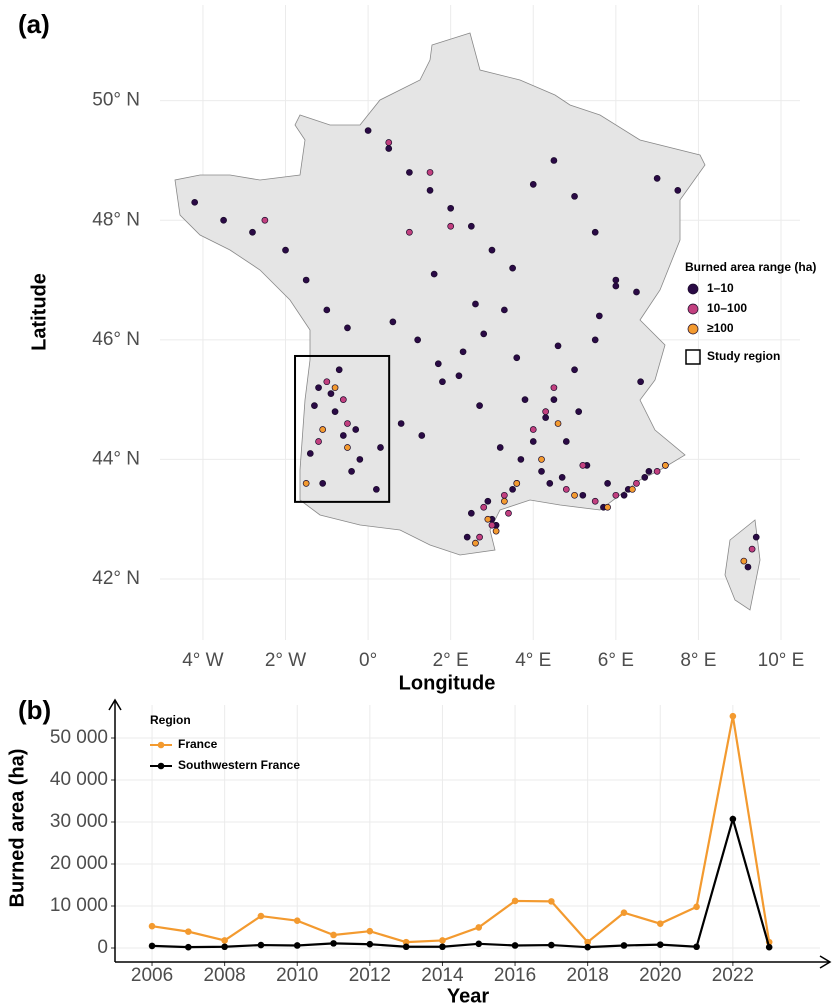 This screenshot has width=838, height=1008. I want to click on x-tick-label: 2016, so click(515, 975).